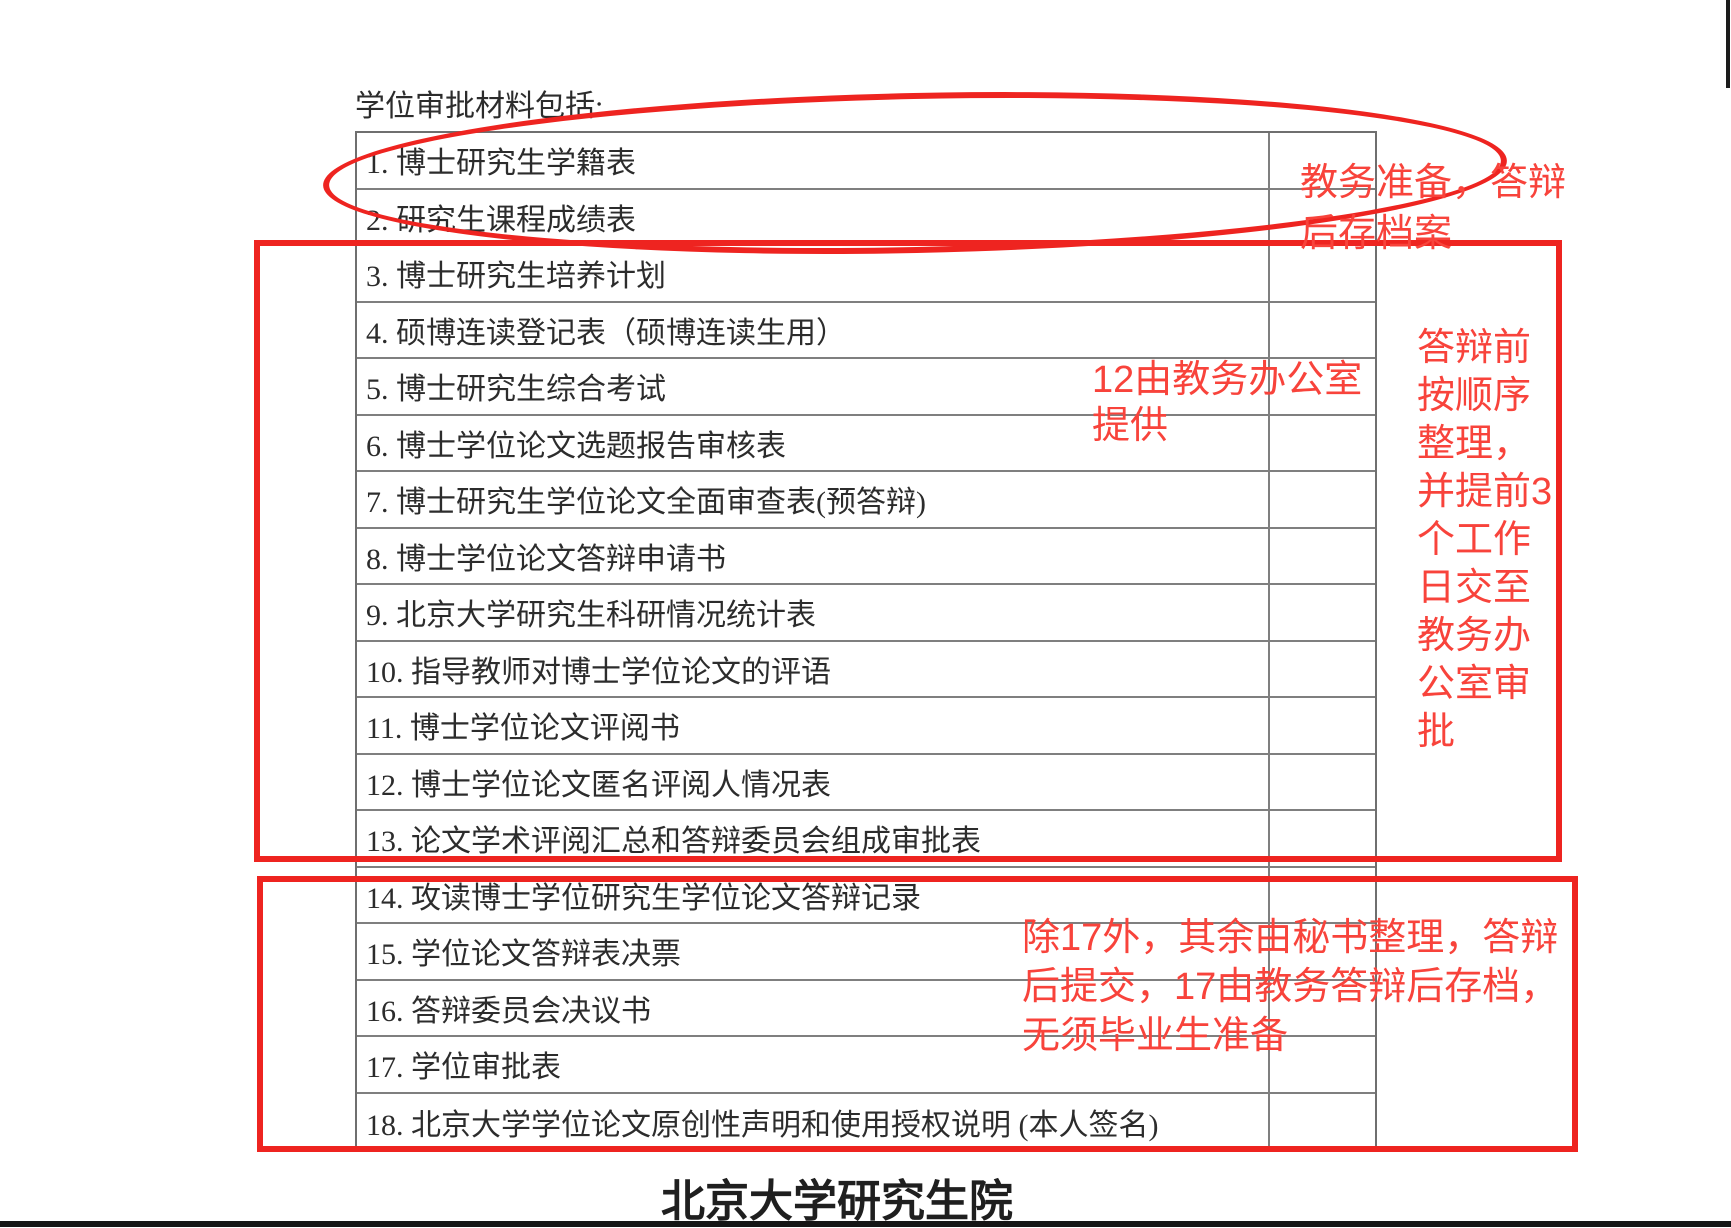 This screenshot has height=1228, width=1731. I want to click on table-row: 2. 研究生课程成绩表, so click(866, 217).